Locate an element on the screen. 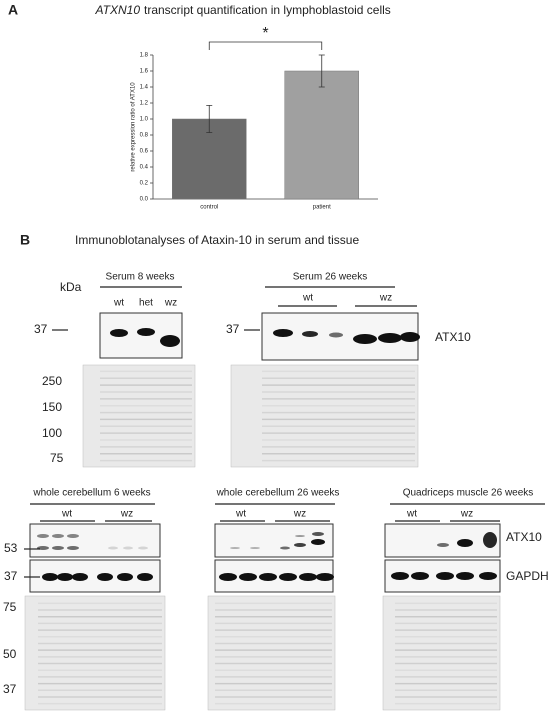  marker-label: 53 is located at coordinates (11, 548).